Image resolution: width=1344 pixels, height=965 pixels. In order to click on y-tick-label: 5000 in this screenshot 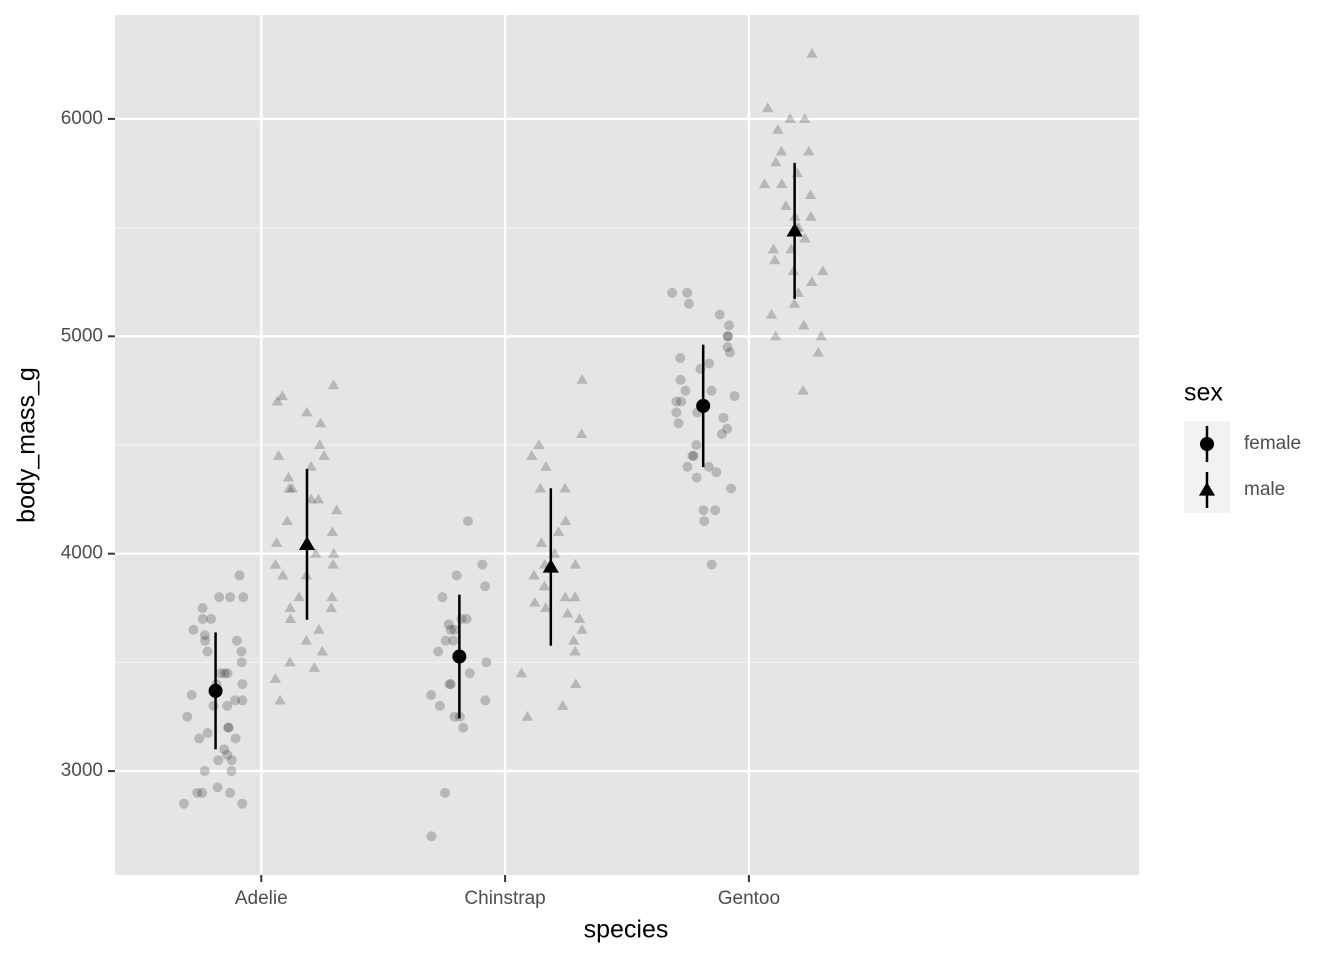, I will do `click(82, 335)`.